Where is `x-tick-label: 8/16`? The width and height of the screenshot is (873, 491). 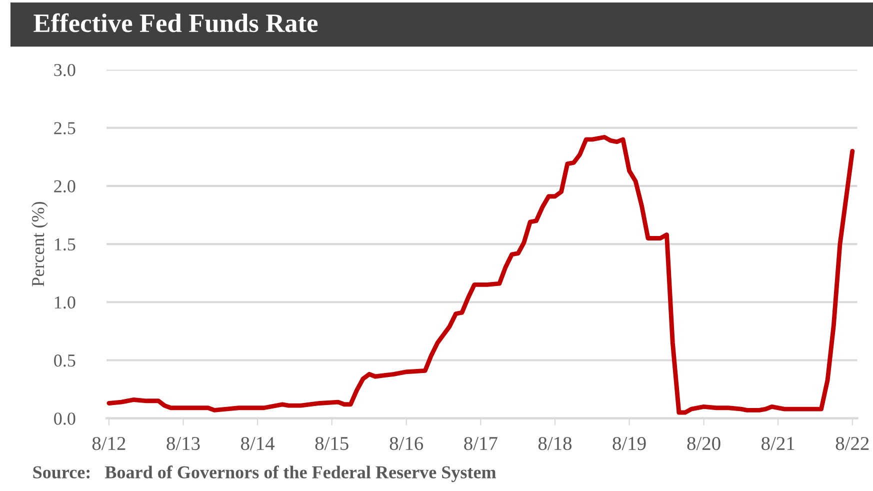 x-tick-label: 8/16 is located at coordinates (407, 443).